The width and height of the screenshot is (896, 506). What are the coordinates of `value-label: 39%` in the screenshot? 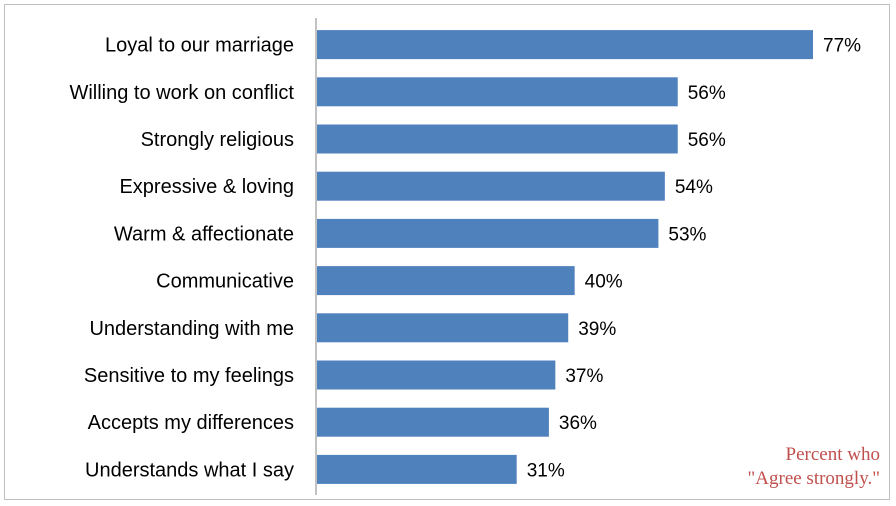 It's located at (597, 329).